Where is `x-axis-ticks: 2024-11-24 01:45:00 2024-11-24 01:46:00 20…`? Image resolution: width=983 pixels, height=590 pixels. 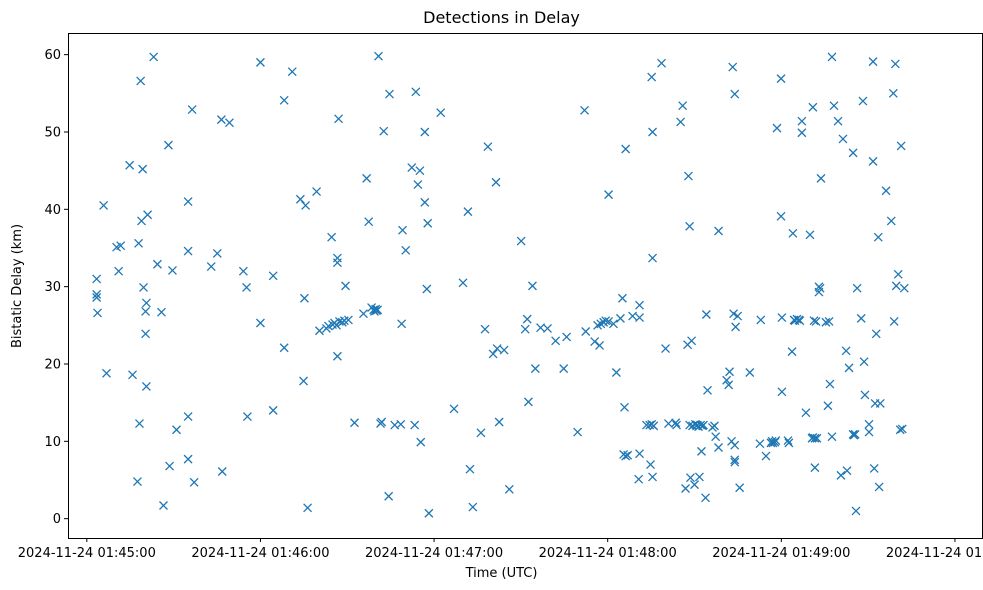 x-axis-ticks: 2024-11-24 01:45:00 2024-11-24 01:46:00 20… is located at coordinates (500, 549).